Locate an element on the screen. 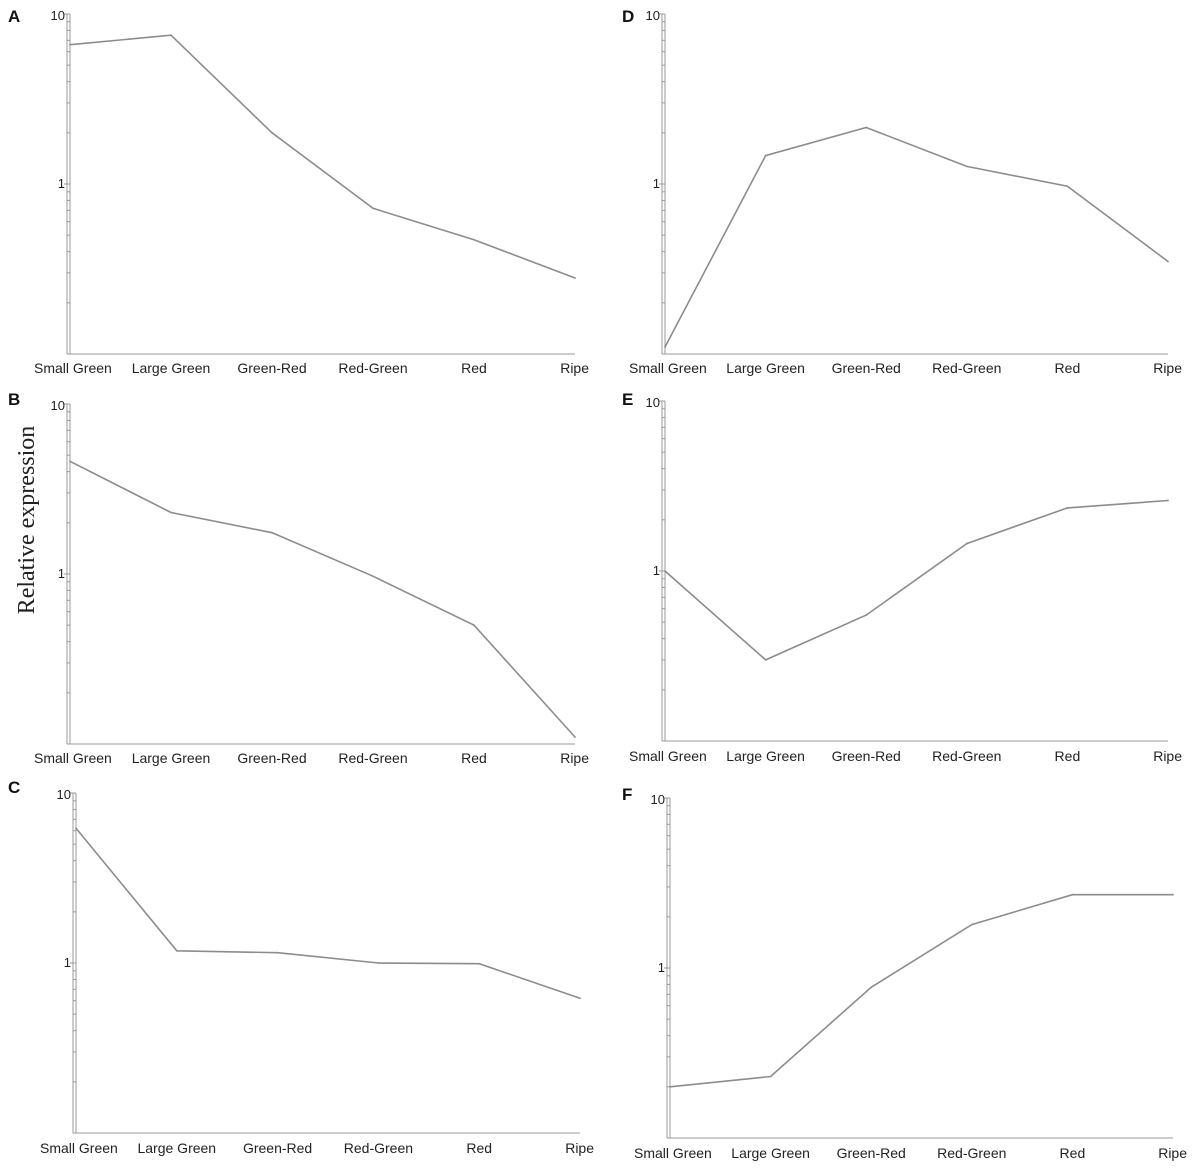 This screenshot has height=1168, width=1200. panel-label: B is located at coordinates (14, 399).